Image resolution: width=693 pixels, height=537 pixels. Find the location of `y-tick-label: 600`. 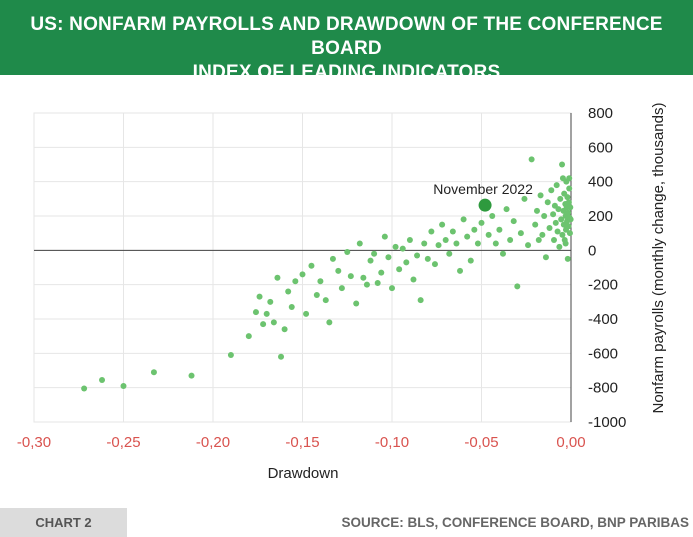

y-tick-label: 600 is located at coordinates (600, 147).